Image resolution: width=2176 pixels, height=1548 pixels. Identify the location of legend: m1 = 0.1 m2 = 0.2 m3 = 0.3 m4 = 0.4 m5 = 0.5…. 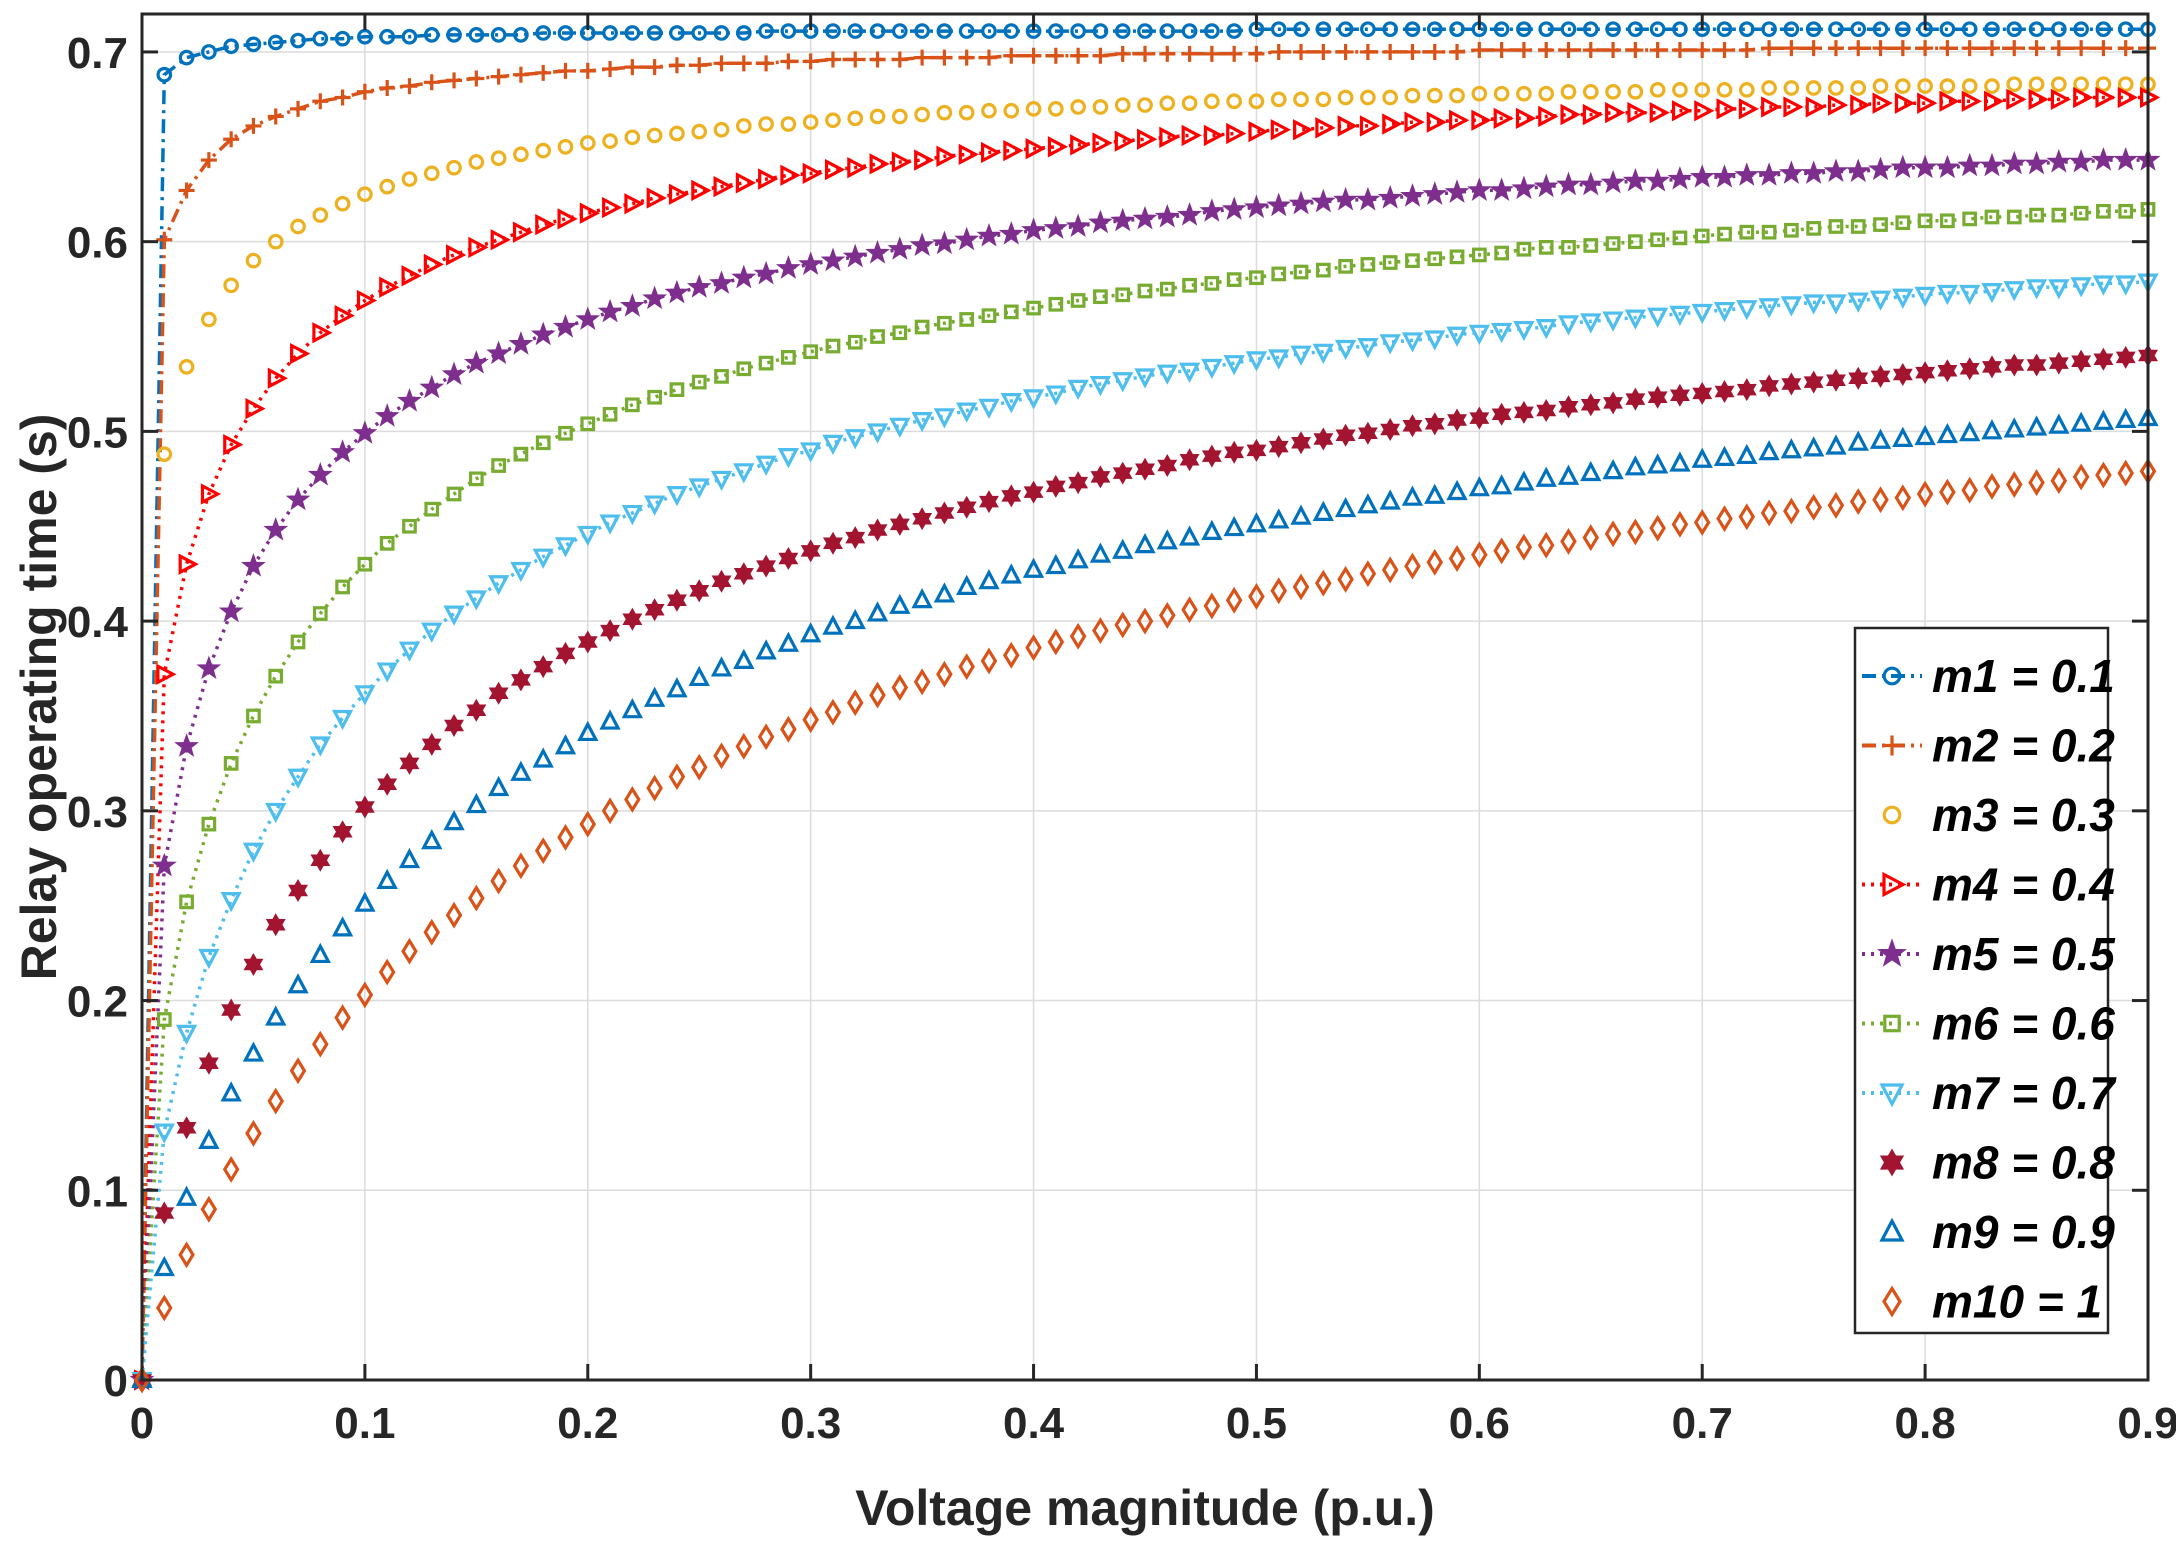
(1985, 980).